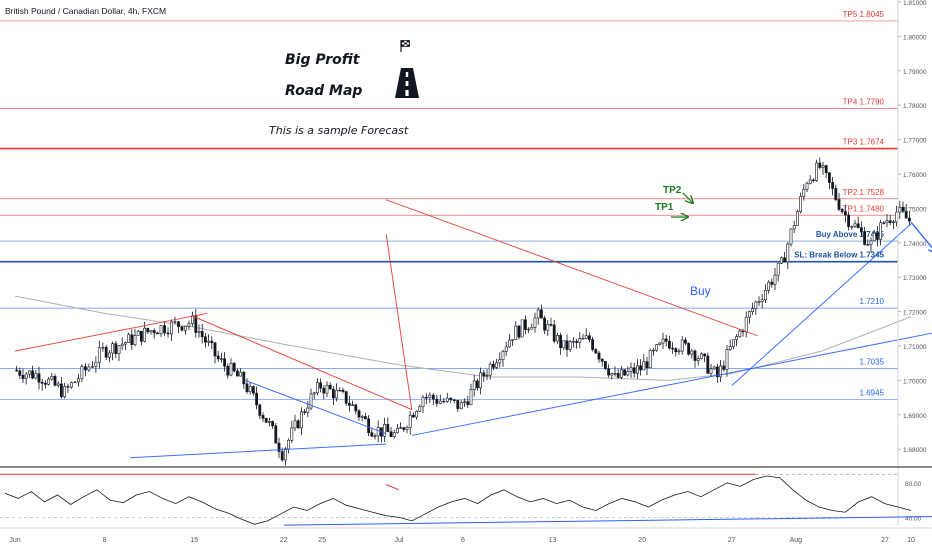  I want to click on y-tick-label: 1.74000, so click(915, 244).